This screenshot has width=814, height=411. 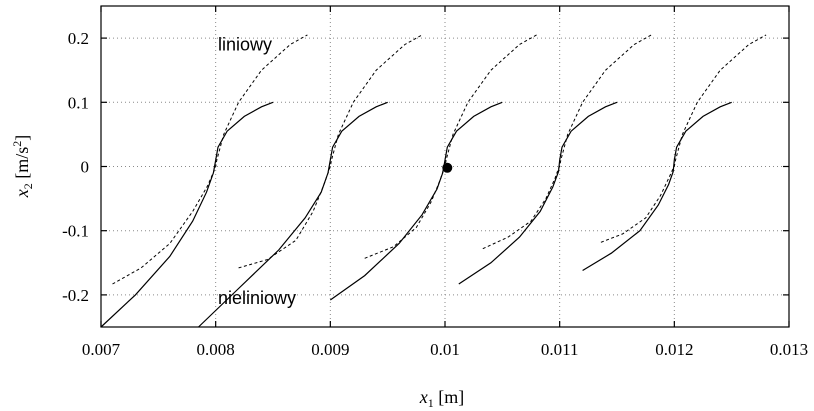 What do you see at coordinates (442, 398) in the screenshot?
I see `x-axis-label: x1 [m]` at bounding box center [442, 398].